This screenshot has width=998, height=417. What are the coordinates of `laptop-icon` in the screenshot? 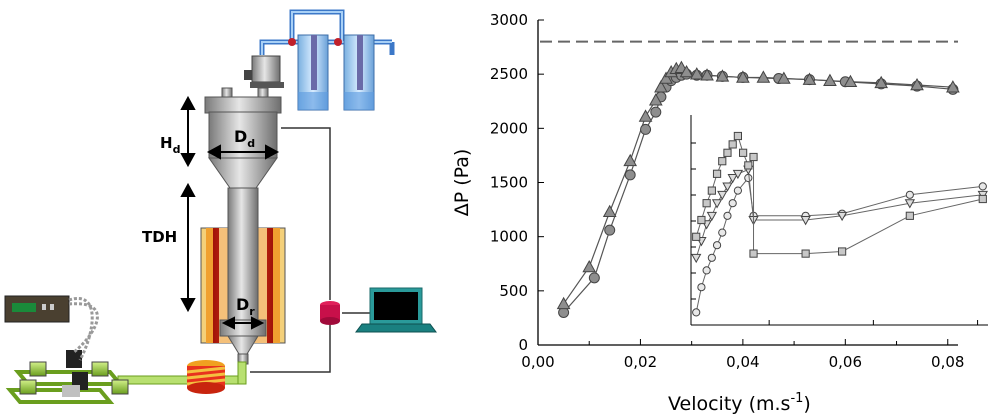 It's located at (396, 310).